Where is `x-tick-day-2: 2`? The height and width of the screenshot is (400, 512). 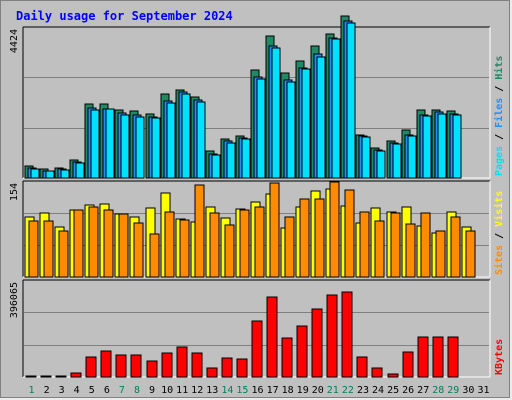
x-tick-day-2: 2 is located at coordinates (47, 390).